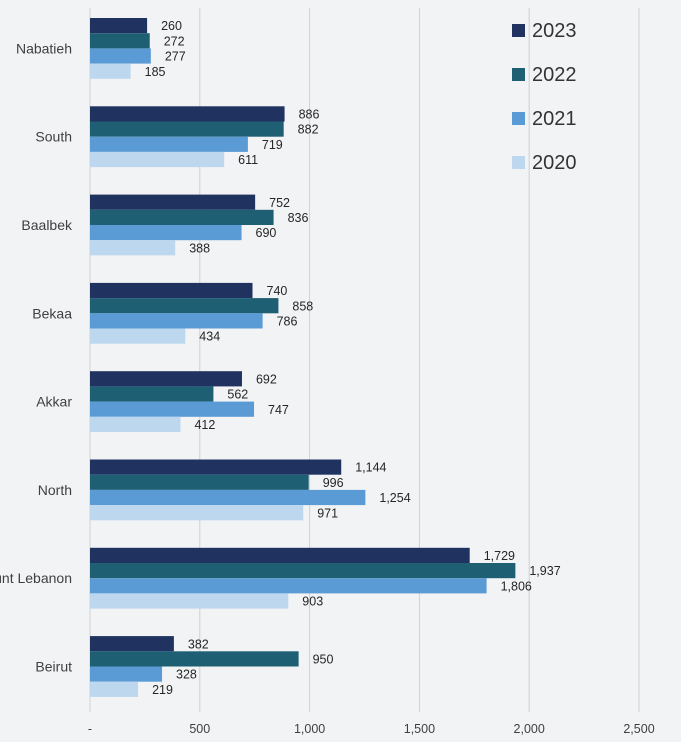 This screenshot has width=681, height=742. Describe the element at coordinates (302, 306) in the screenshot. I see `data-label: 858` at that location.